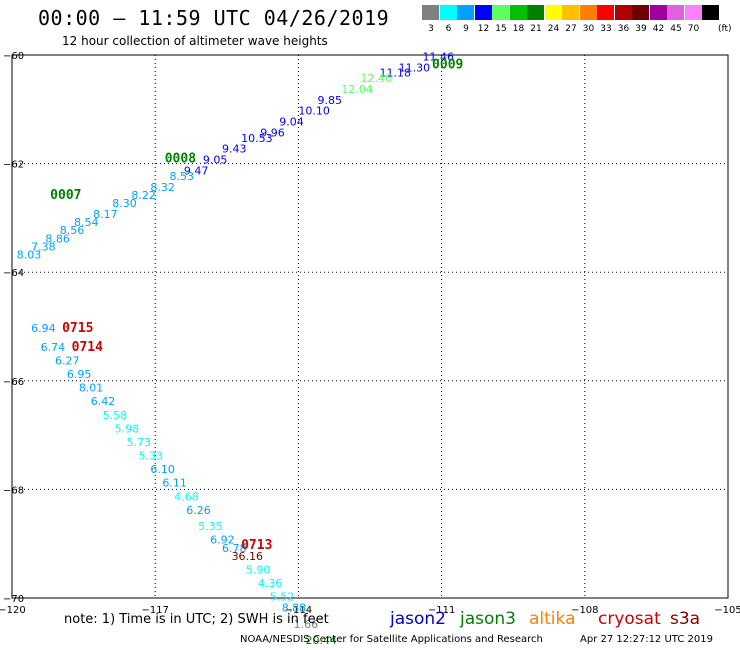  Describe the element at coordinates (727, 610) in the screenshot. I see `x-tick-label: −105` at that location.